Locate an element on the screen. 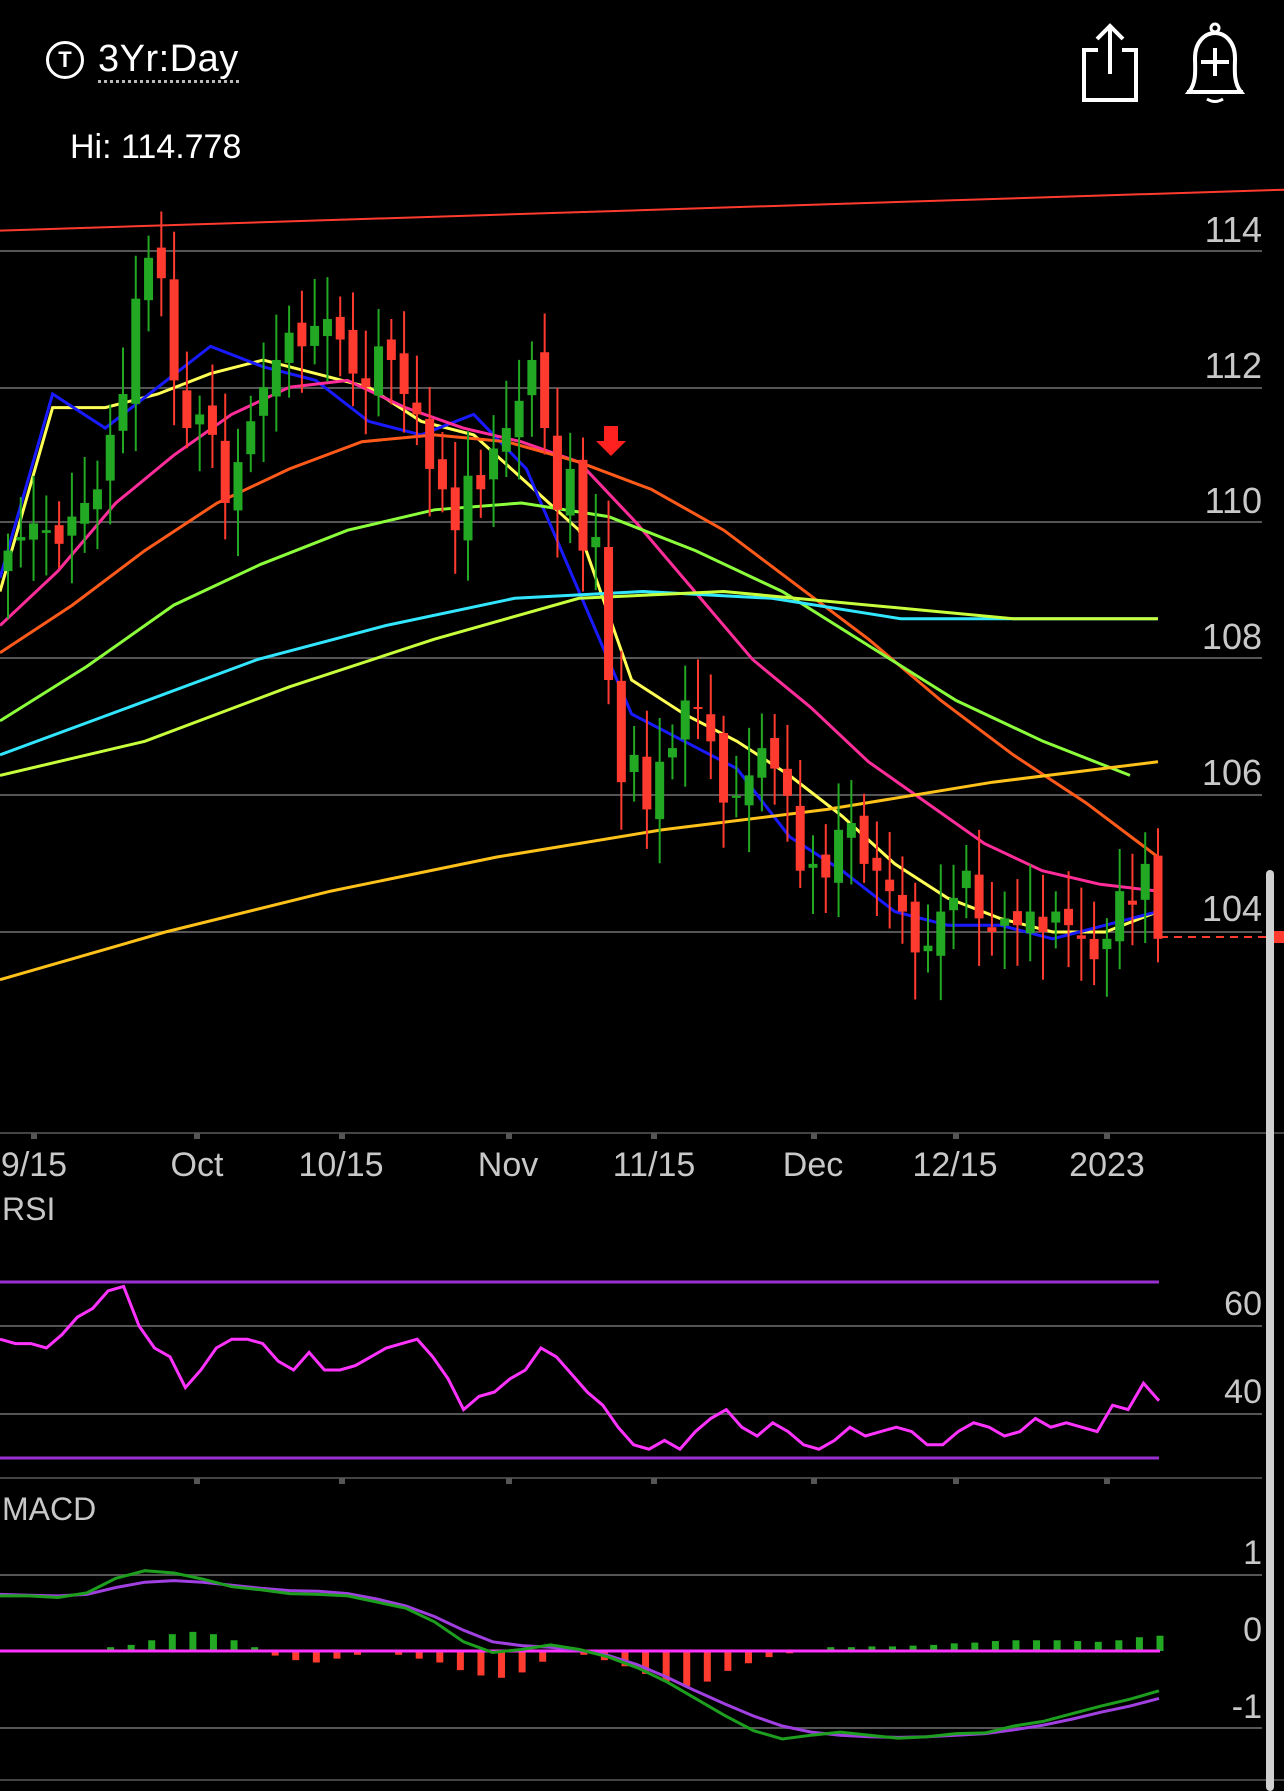 The width and height of the screenshot is (1284, 1791). share-button is located at coordinates (1110, 62).